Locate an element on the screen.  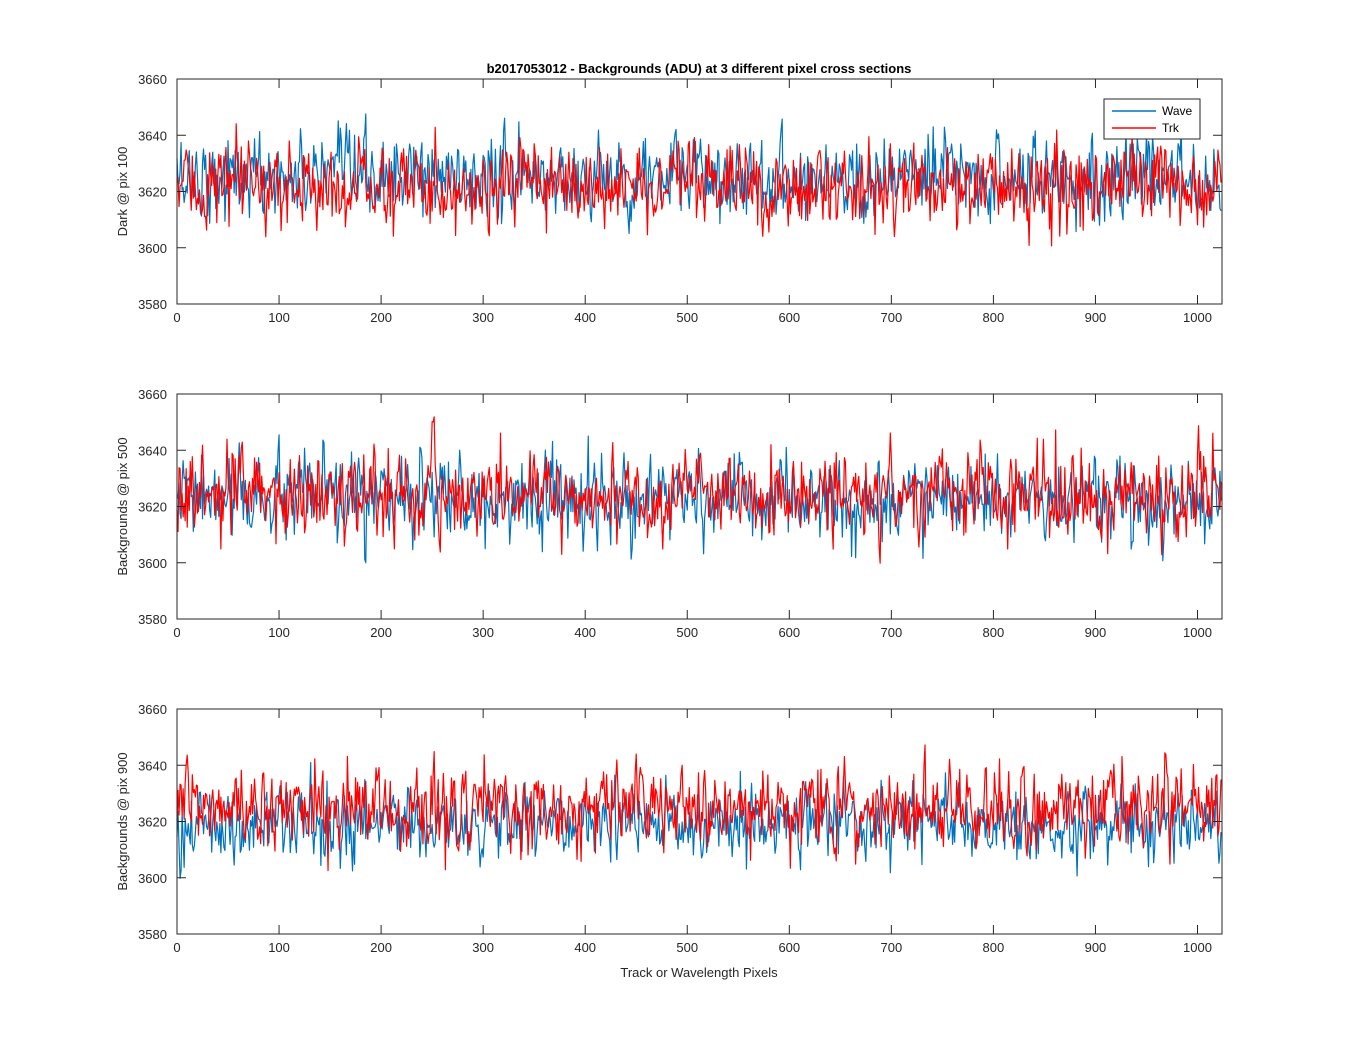
y-axis-label: Backgrounds @ pix 900 is located at coordinates (122, 821).